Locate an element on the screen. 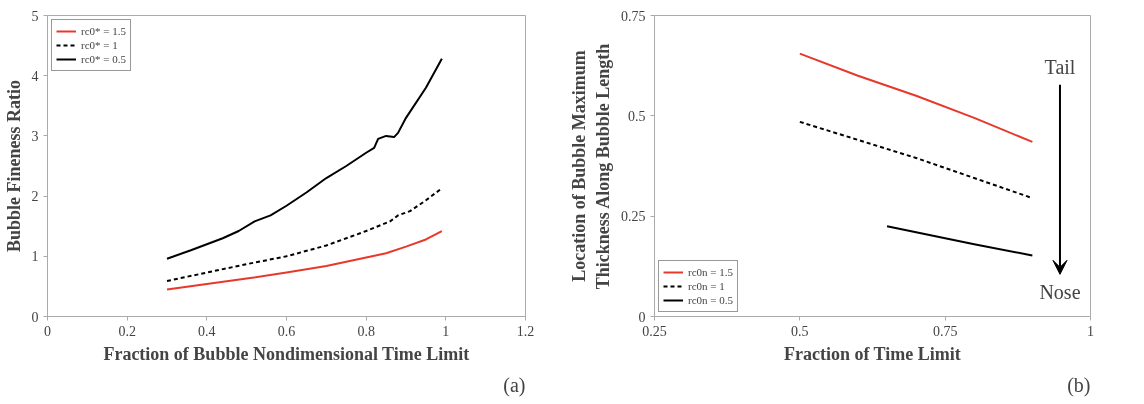  annotation: Nose is located at coordinates (1060, 292).